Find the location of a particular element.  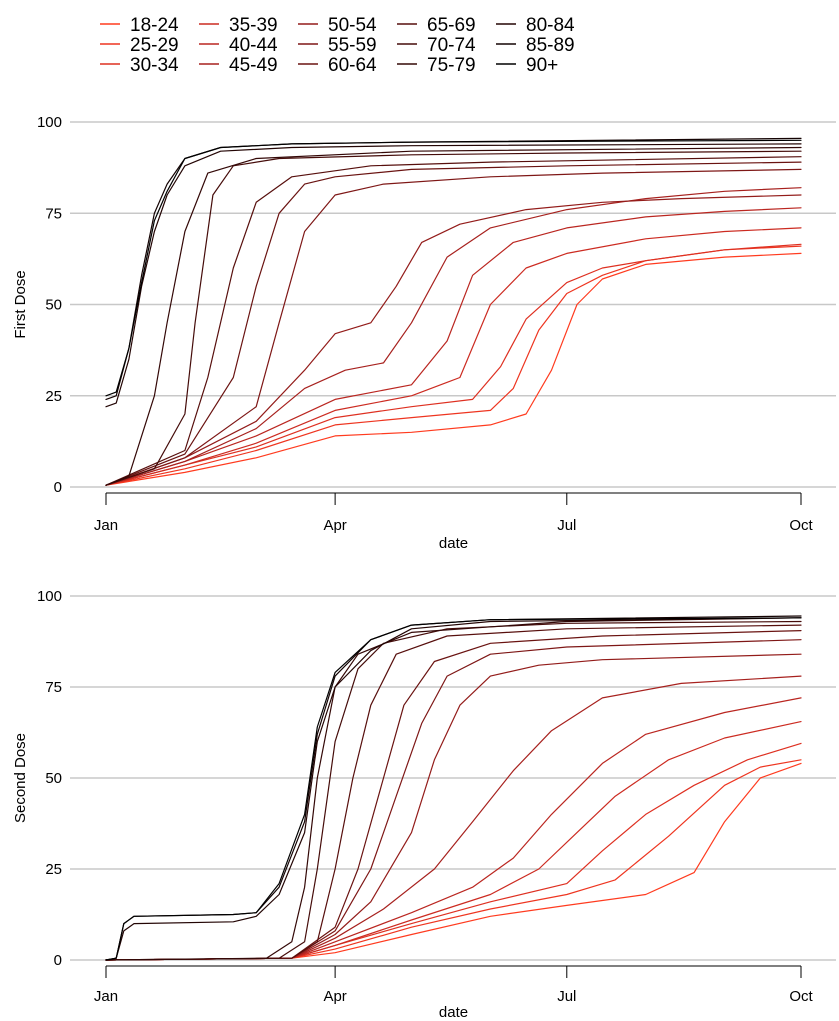

legend-label-90+: 90+ is located at coordinates (542, 65).